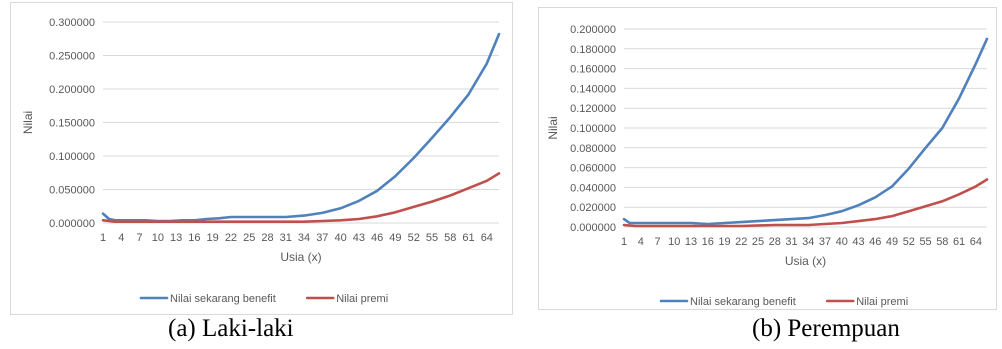  Describe the element at coordinates (593, 70) in the screenshot. I see `y-tick-label: 0.160000` at that location.